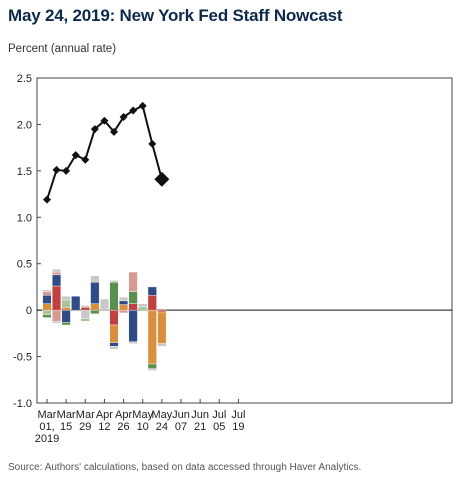 Image resolution: width=463 pixels, height=483 pixels. Describe the element at coordinates (22, 404) in the screenshot. I see `y-tick-label: -1.0` at that location.